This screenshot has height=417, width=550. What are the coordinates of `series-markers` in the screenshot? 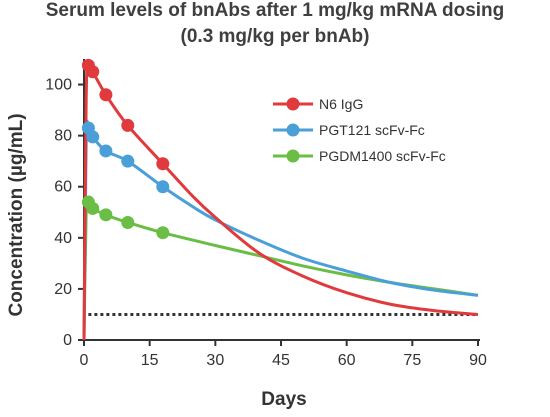 It's located at (125, 149).